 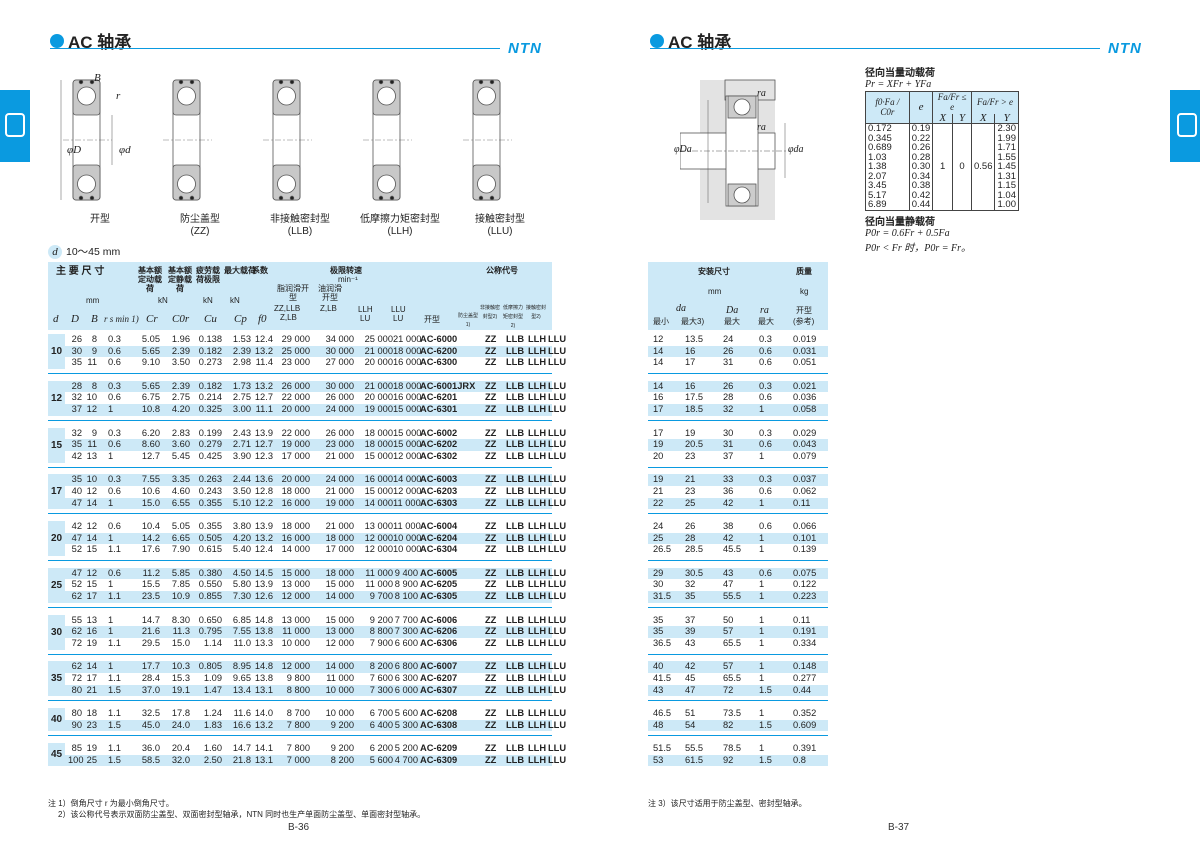 What do you see at coordinates (242, 713) in the screenshot?
I see `cell: 11.6` at bounding box center [242, 713].